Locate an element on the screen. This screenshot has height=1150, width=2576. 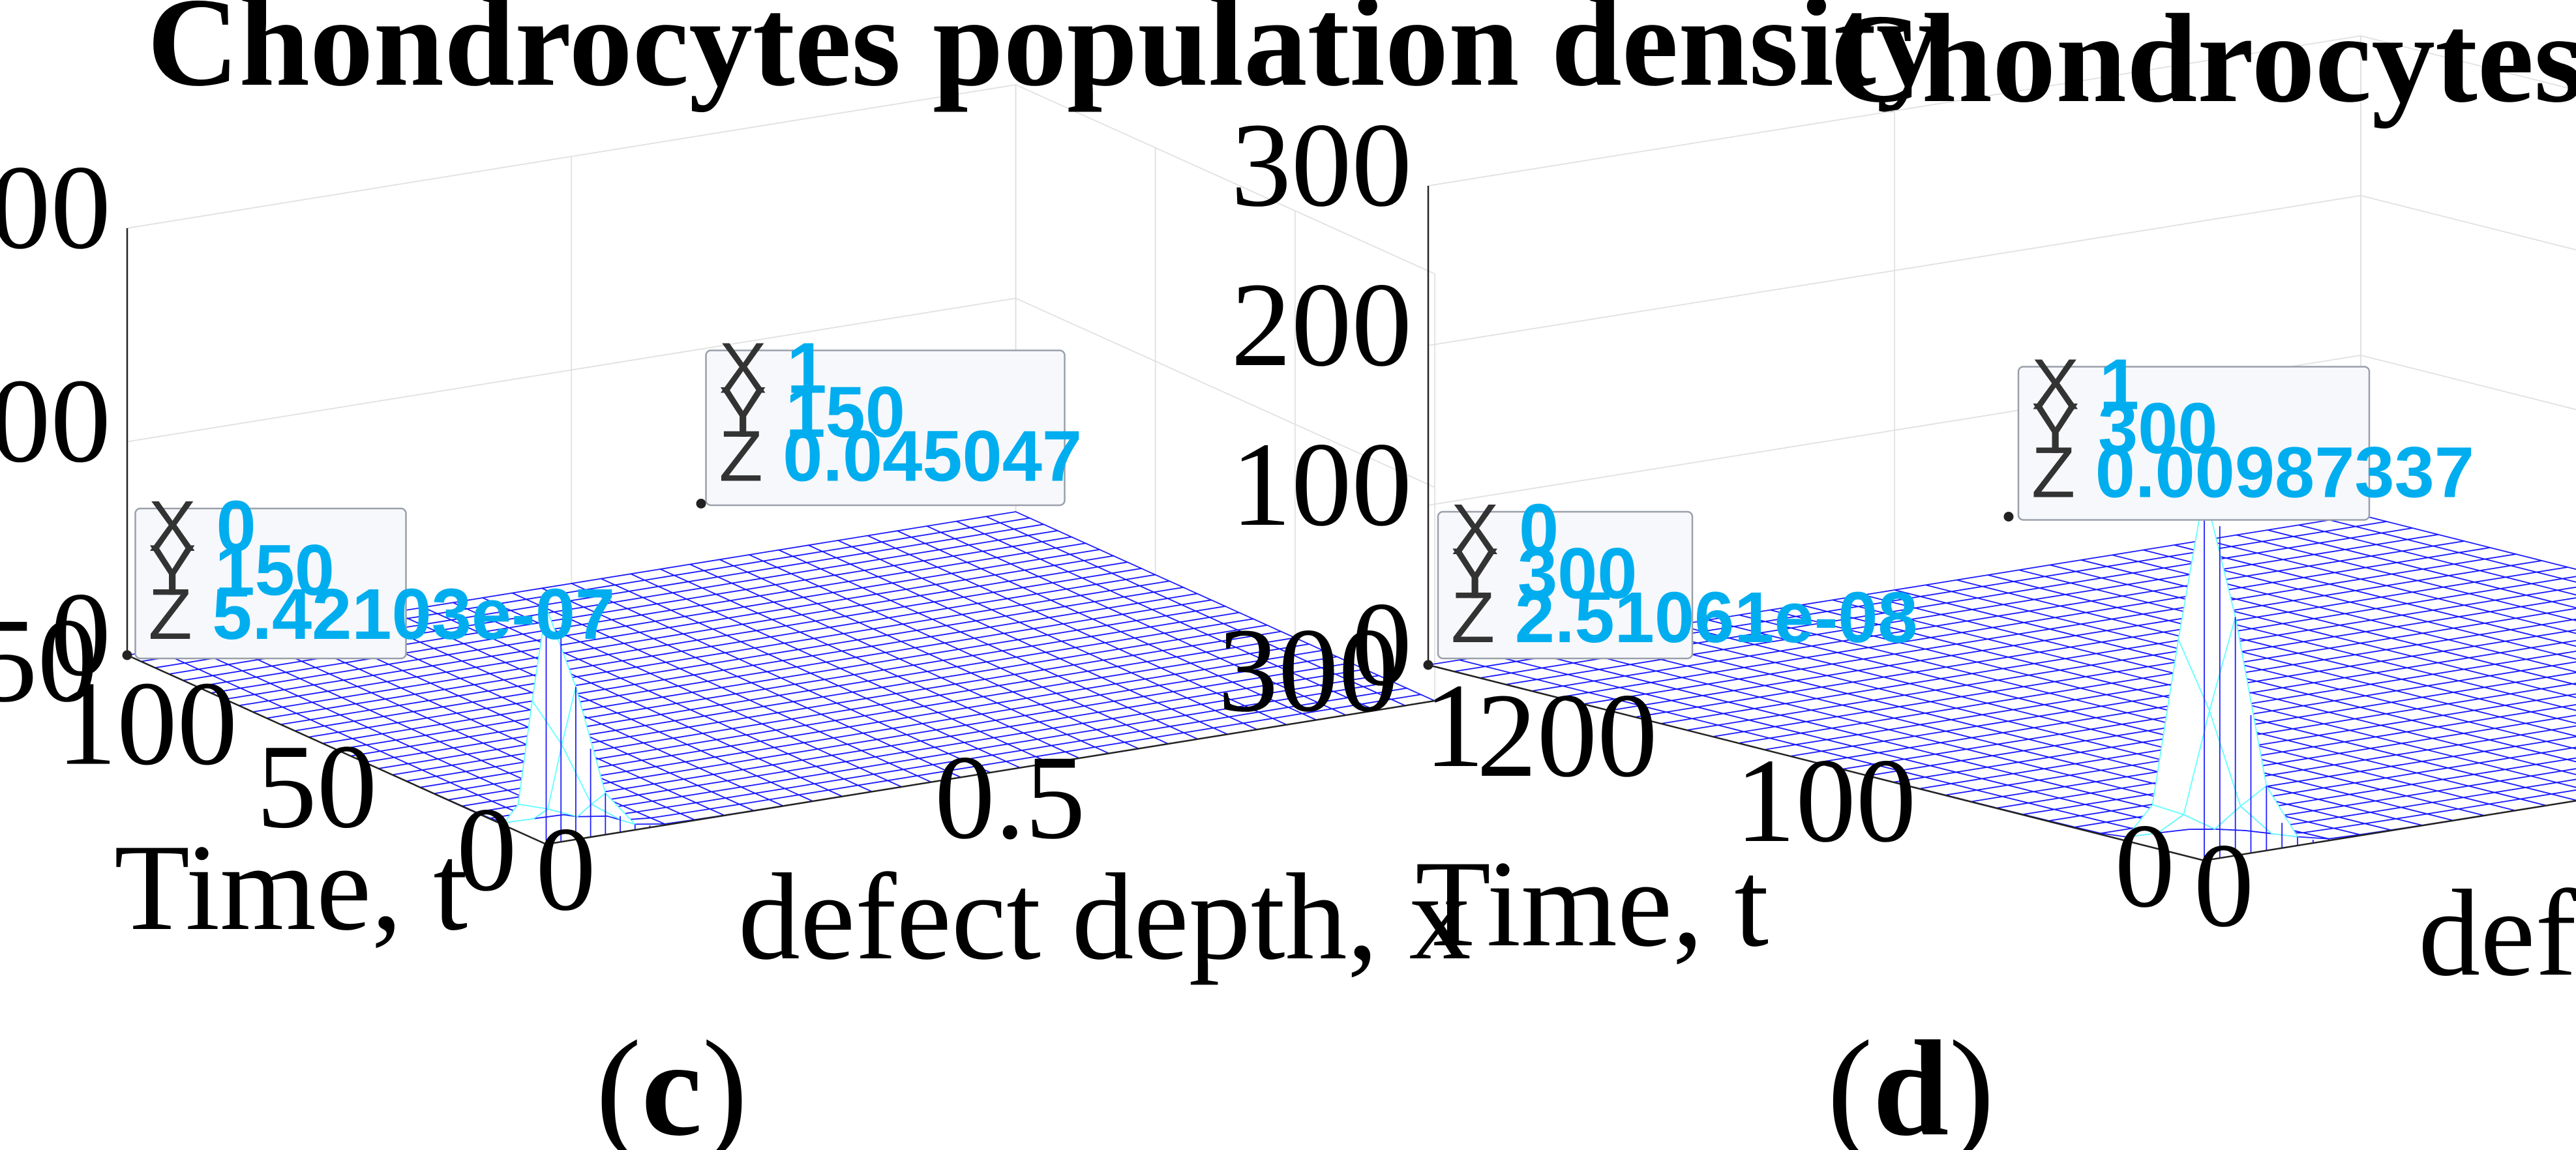
x-tick-label: 1 is located at coordinates (1454, 726).